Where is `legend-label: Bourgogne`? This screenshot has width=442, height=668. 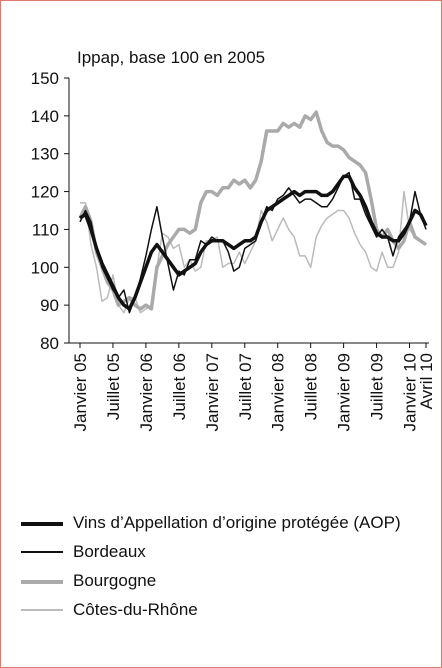 legend-label: Bourgogne is located at coordinates (115, 580).